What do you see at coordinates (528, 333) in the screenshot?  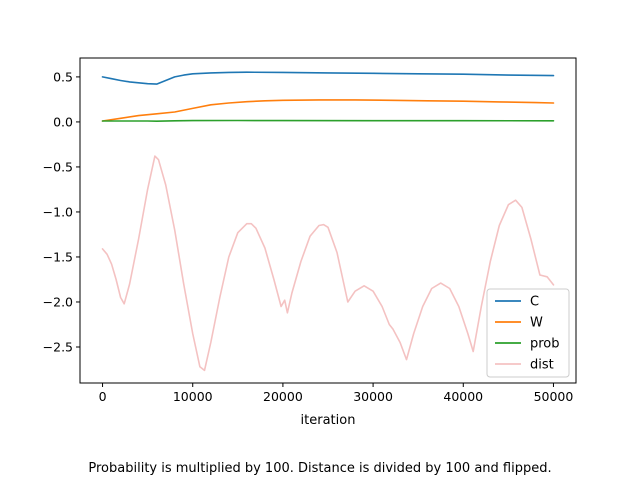 I see `legend-box` at bounding box center [528, 333].